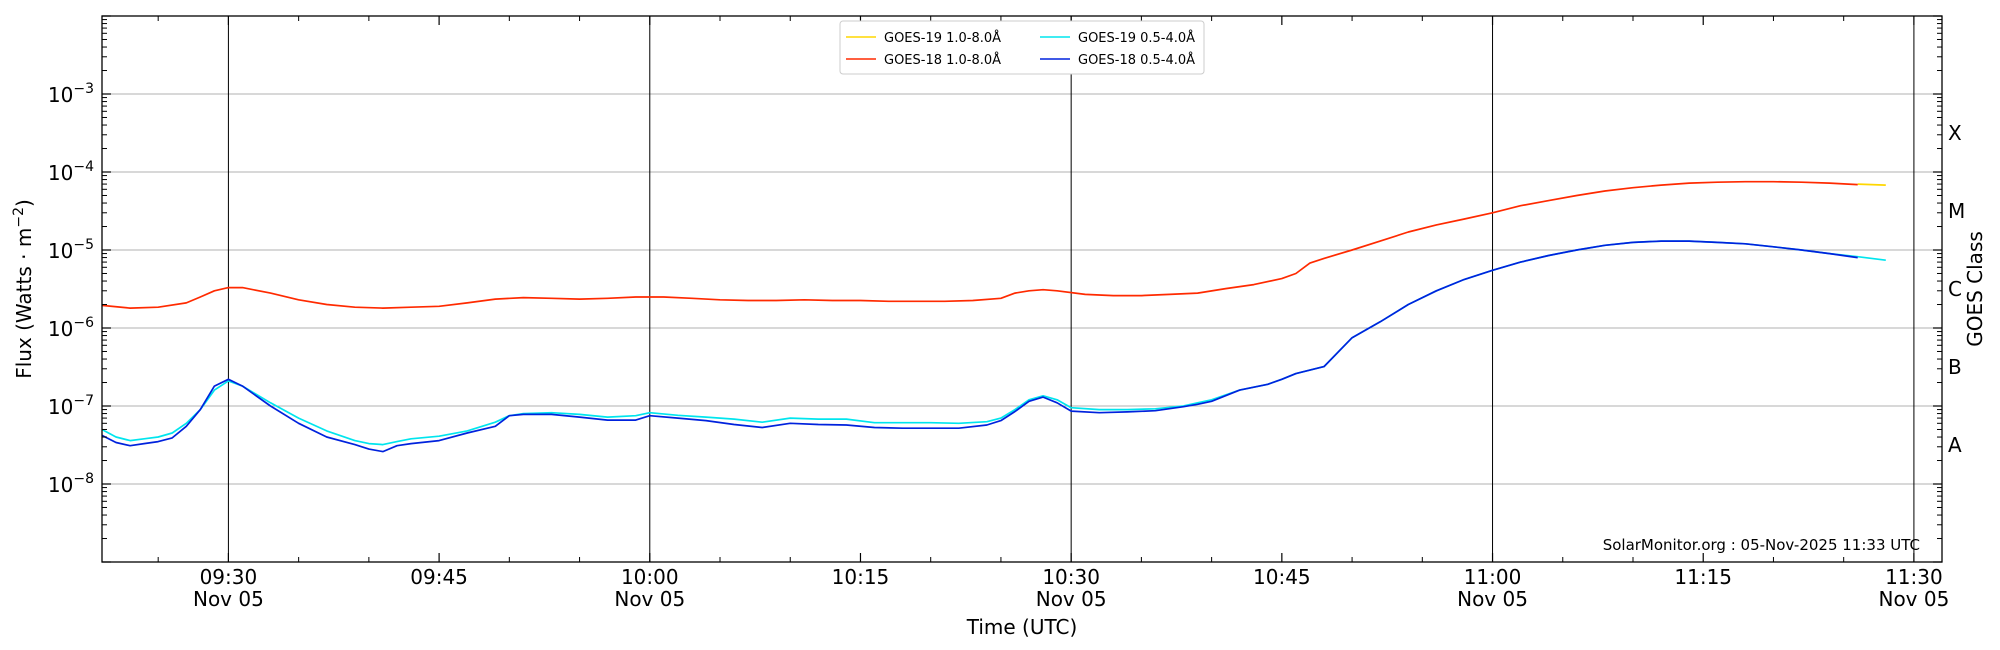  What do you see at coordinates (942, 38) in the screenshot?
I see `legend-label: GOES-19 1.0-8.0Å` at bounding box center [942, 38].